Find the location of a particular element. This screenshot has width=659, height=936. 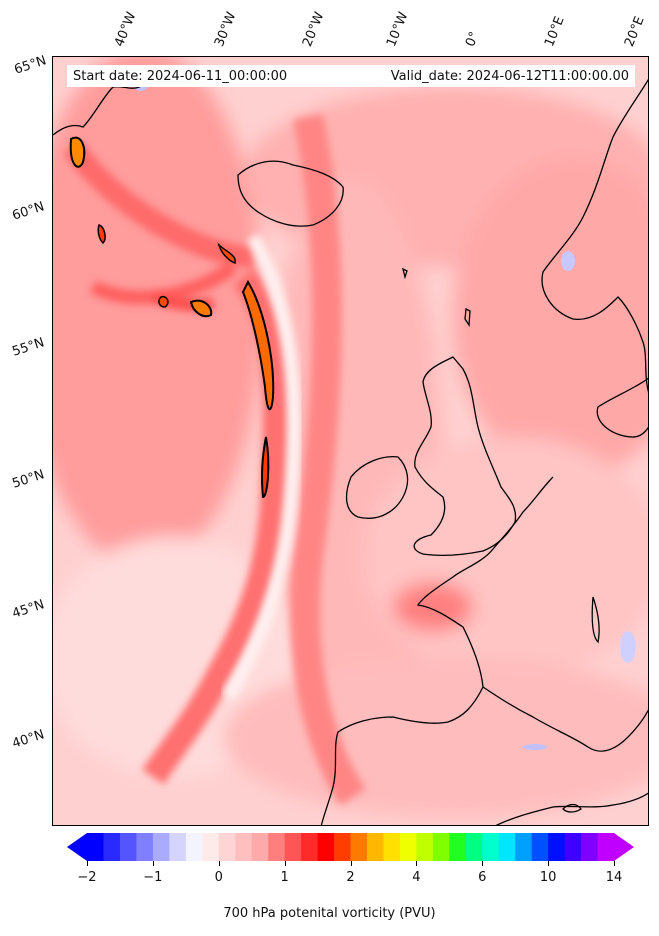

colorbar-under-extend is located at coordinates (77, 847).